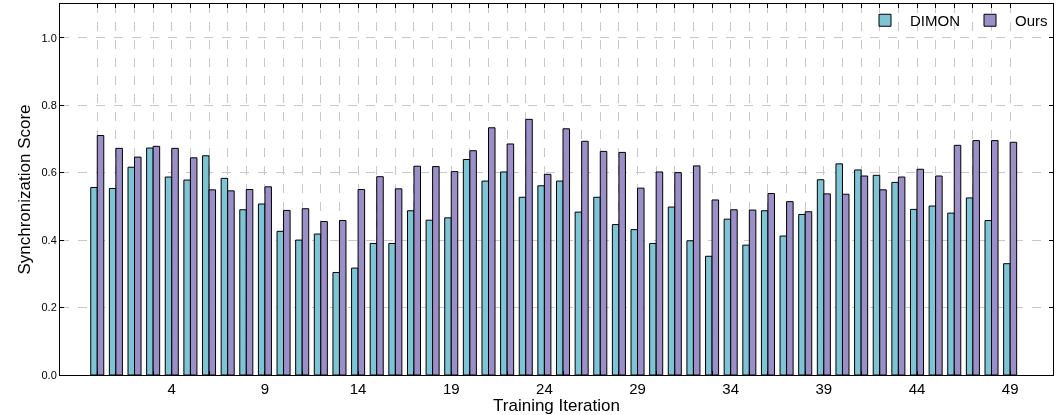 This screenshot has height=415, width=1057. Describe the element at coordinates (49, 239) in the screenshot. I see `y-tick-label: 0.4` at that location.